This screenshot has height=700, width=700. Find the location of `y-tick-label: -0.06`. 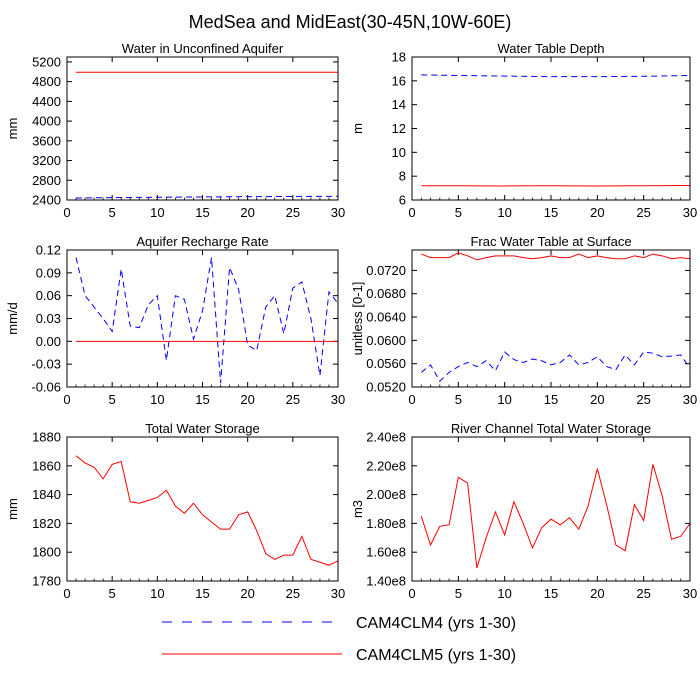

y-tick-label: -0.06 is located at coordinates (46, 387).